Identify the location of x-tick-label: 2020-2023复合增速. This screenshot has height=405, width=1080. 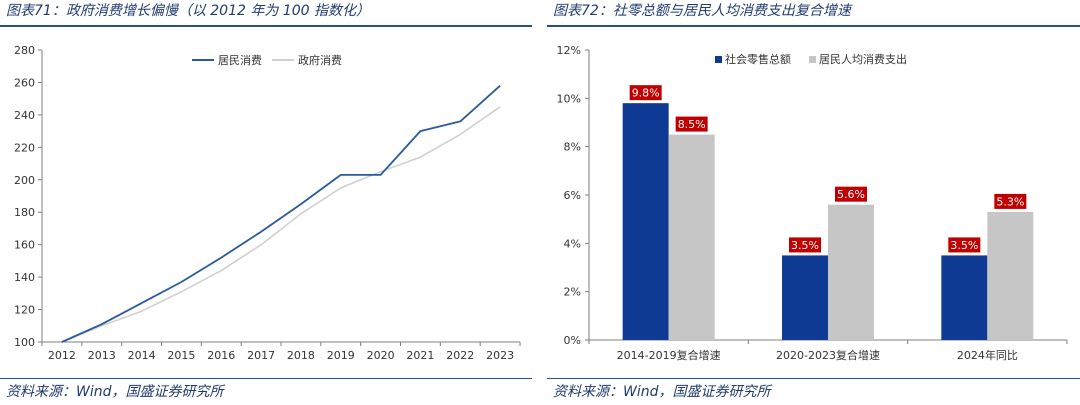
(828, 355).